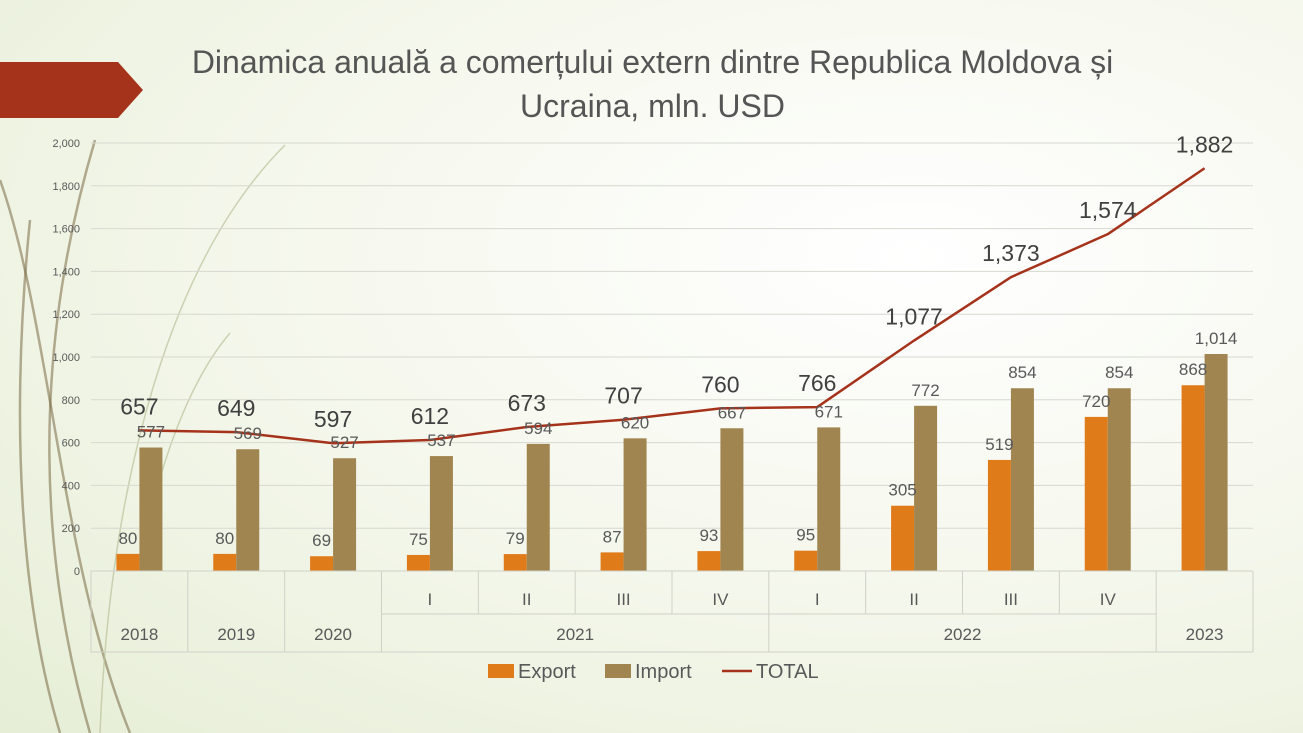  I want to click on x-group-label: 2022, so click(963, 634).